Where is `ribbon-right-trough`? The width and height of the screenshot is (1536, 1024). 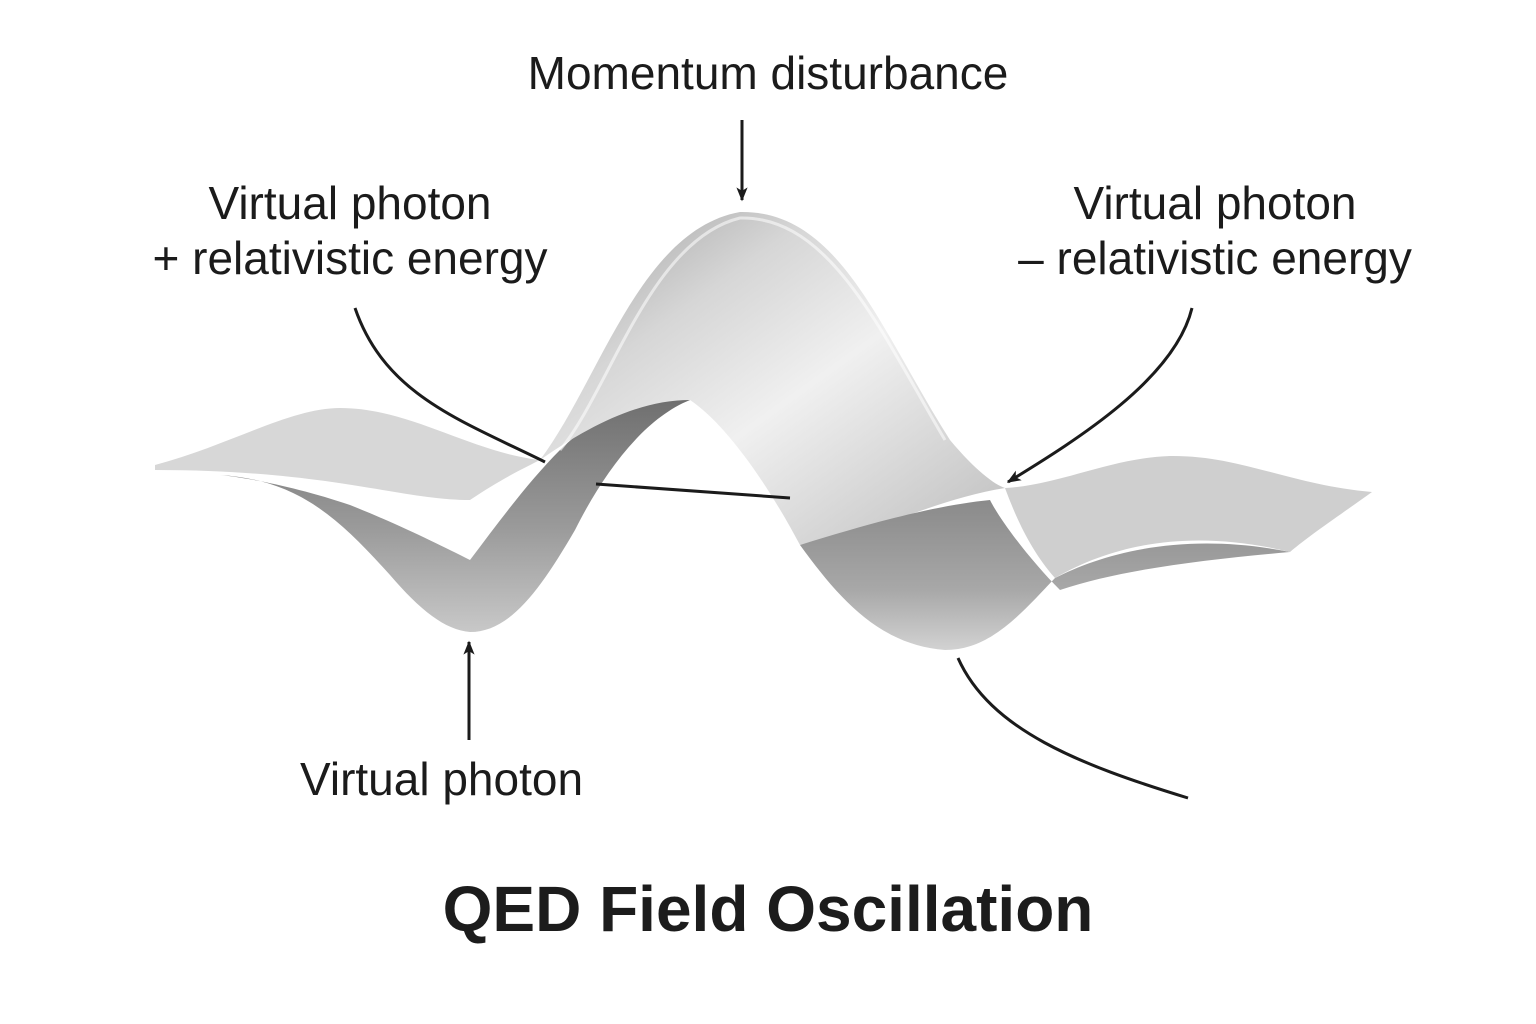
ribbon-right-trough is located at coordinates (1045, 575).